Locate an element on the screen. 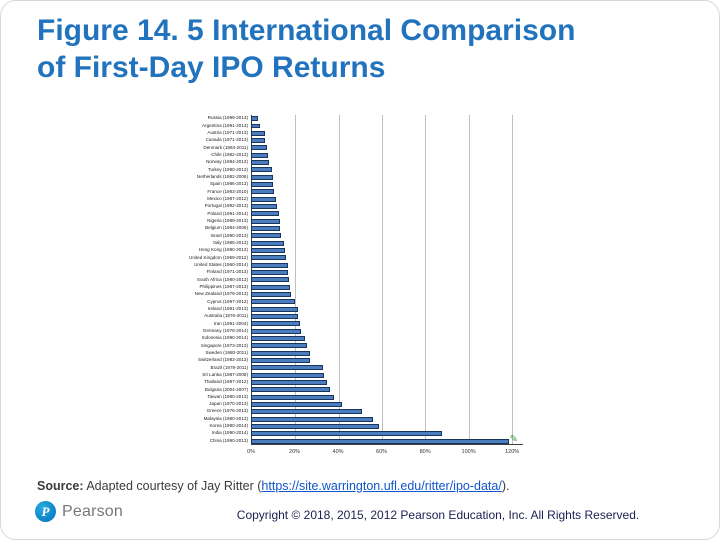  chart-row: Belgium (1984-2006) is located at coordinates (348, 228).